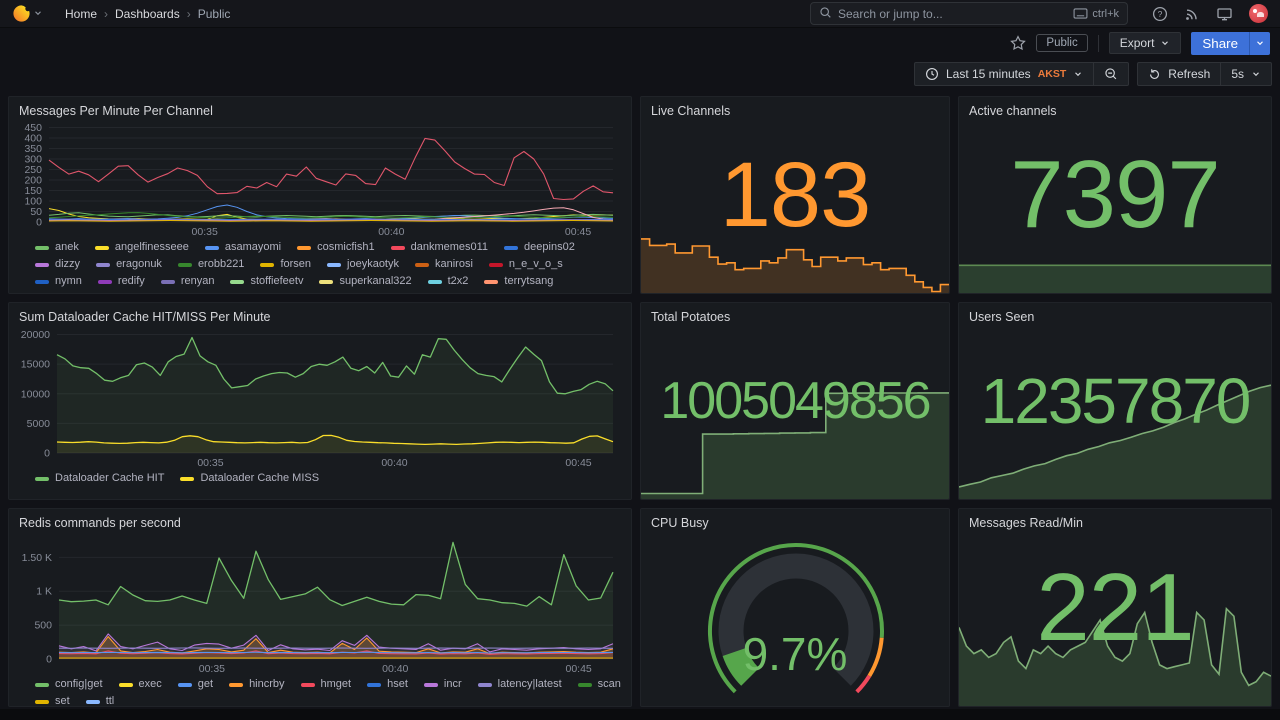 Image resolution: width=1280 pixels, height=720 pixels. I want to click on y-tick-label: 100, so click(33, 202).